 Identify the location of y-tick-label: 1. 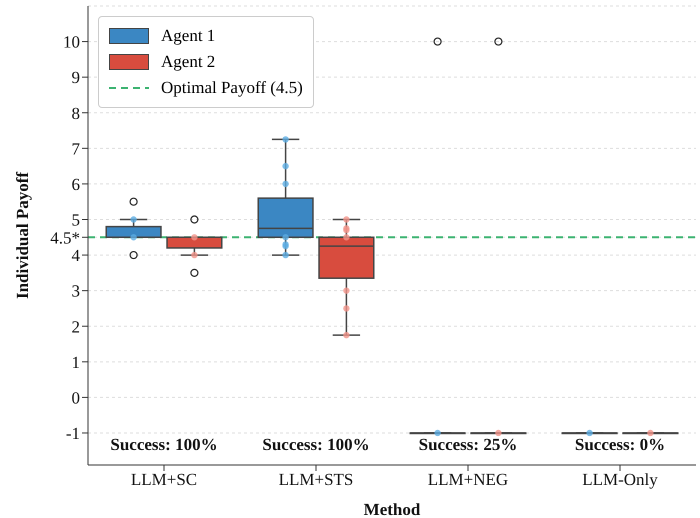
(76, 362).